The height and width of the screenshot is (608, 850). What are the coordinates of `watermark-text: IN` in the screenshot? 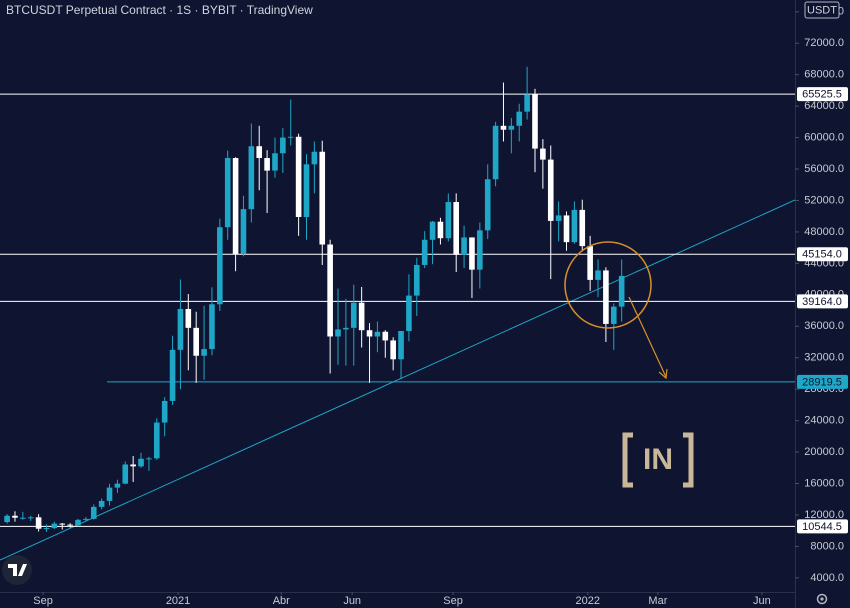 It's located at (658, 459).